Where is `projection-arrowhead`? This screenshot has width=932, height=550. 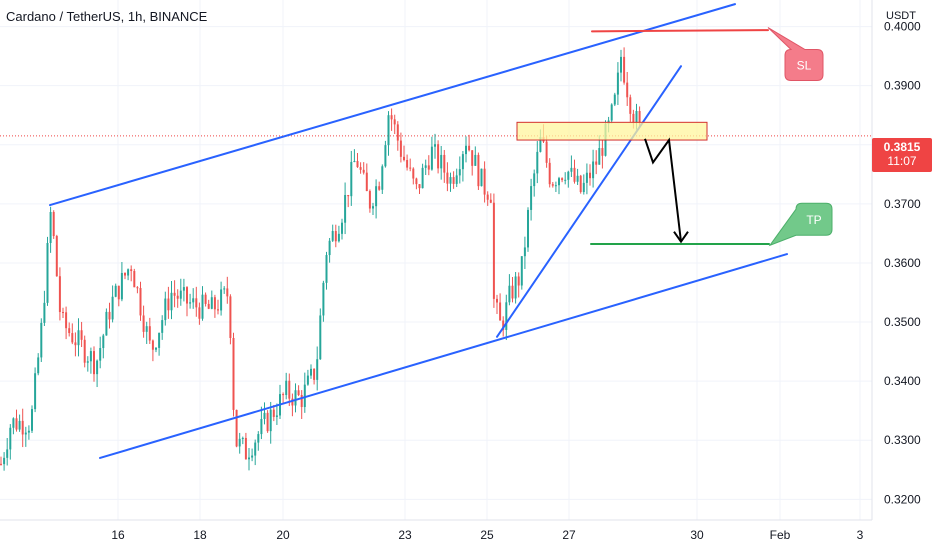 projection-arrowhead is located at coordinates (681, 237).